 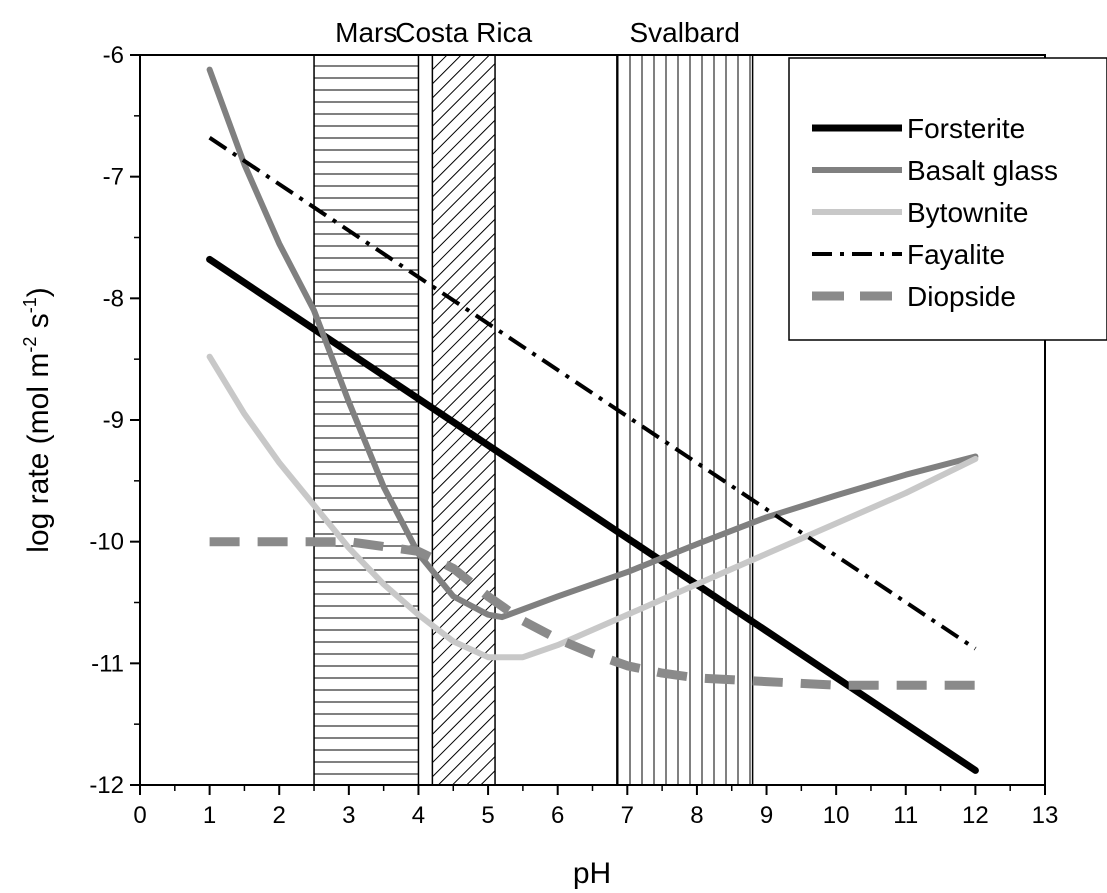 I want to click on legend-label-basalt-glass: Basalt glass, so click(x=982, y=170).